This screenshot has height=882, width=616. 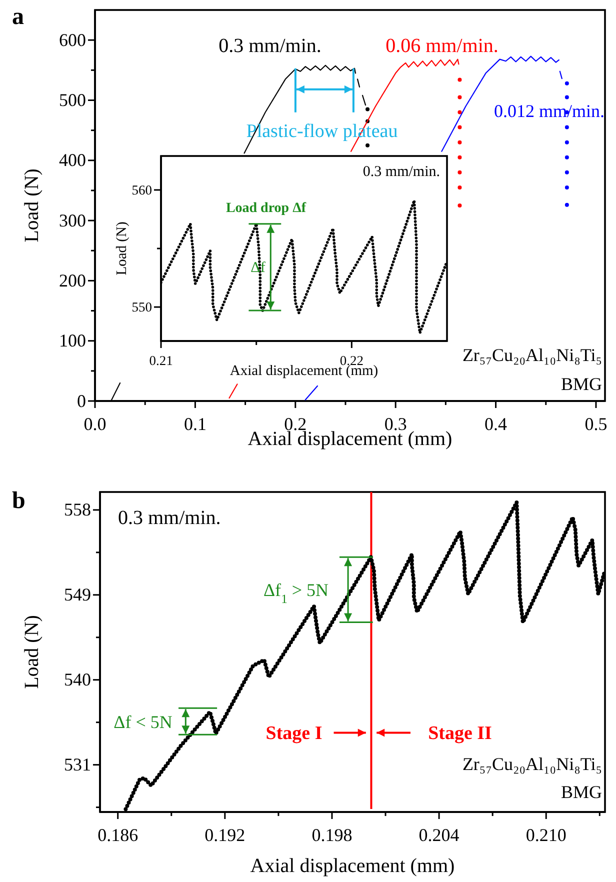 What do you see at coordinates (352, 866) in the screenshot?
I see `x-axis-title: Axial displacement (mm)` at bounding box center [352, 866].